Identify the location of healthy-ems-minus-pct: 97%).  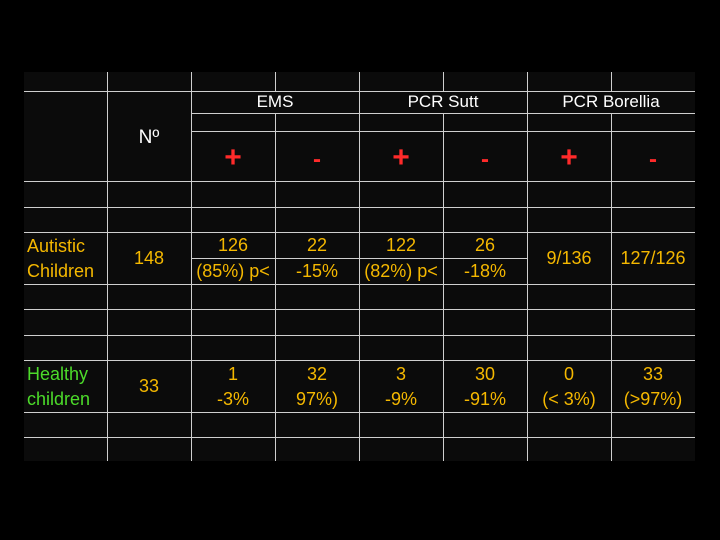
(317, 398).